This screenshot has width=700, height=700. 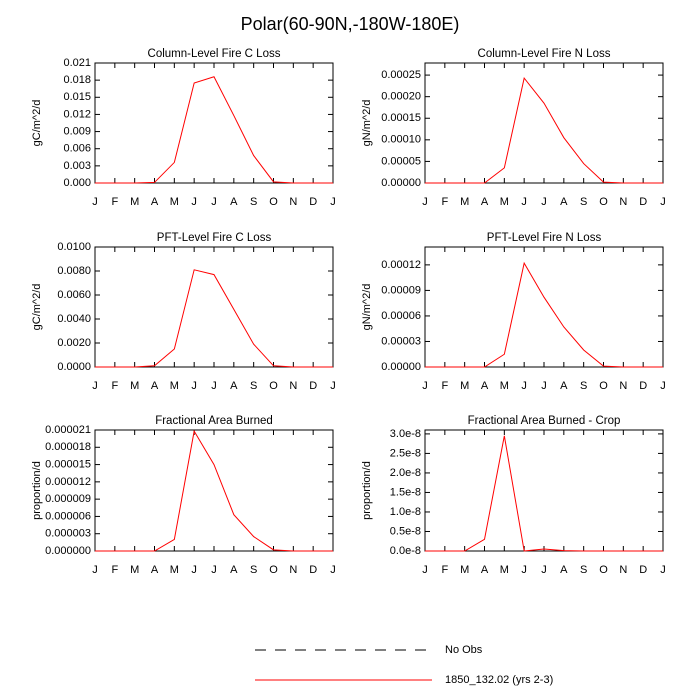 What do you see at coordinates (401, 118) in the screenshot?
I see `y-tick-label: 0.00015` at bounding box center [401, 118].